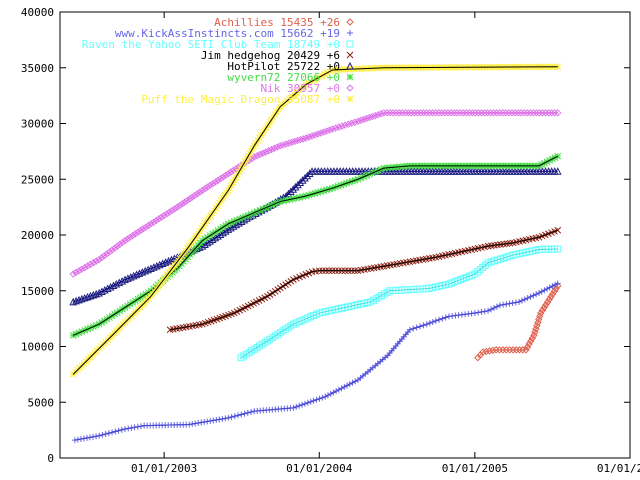  Describe the element at coordinates (283, 77) in the screenshot. I see `legend-entry: wyvern72 27066 +0` at that location.